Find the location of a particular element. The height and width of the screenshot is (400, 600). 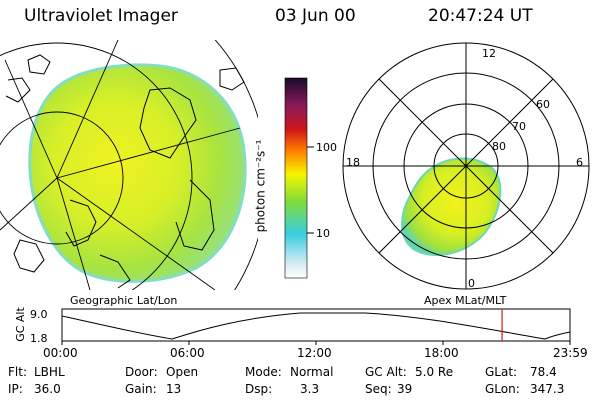

altitude-ytick-min: 1.8 is located at coordinates (39, 338).